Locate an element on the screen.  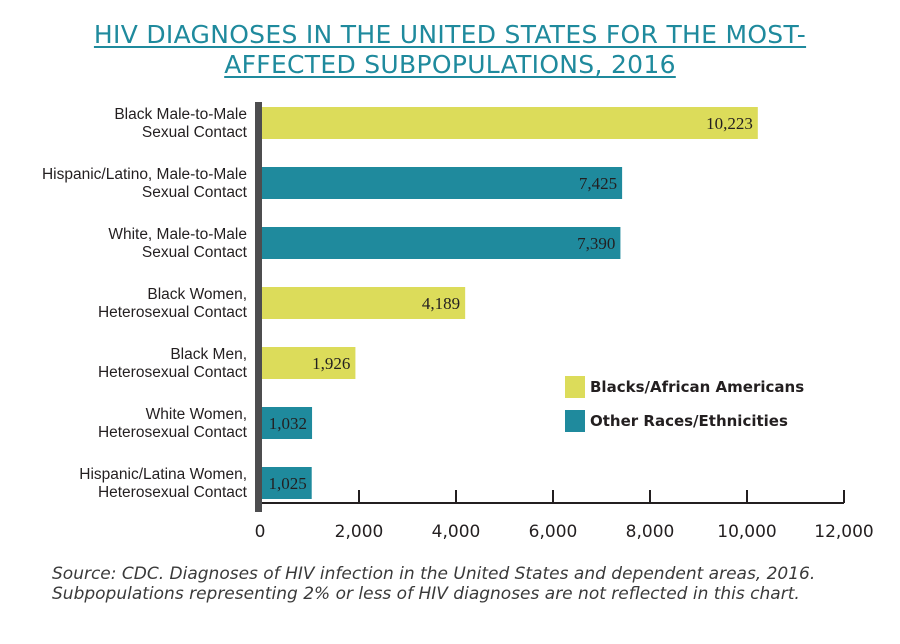
bar-value-2: 7,390 is located at coordinates (596, 243).